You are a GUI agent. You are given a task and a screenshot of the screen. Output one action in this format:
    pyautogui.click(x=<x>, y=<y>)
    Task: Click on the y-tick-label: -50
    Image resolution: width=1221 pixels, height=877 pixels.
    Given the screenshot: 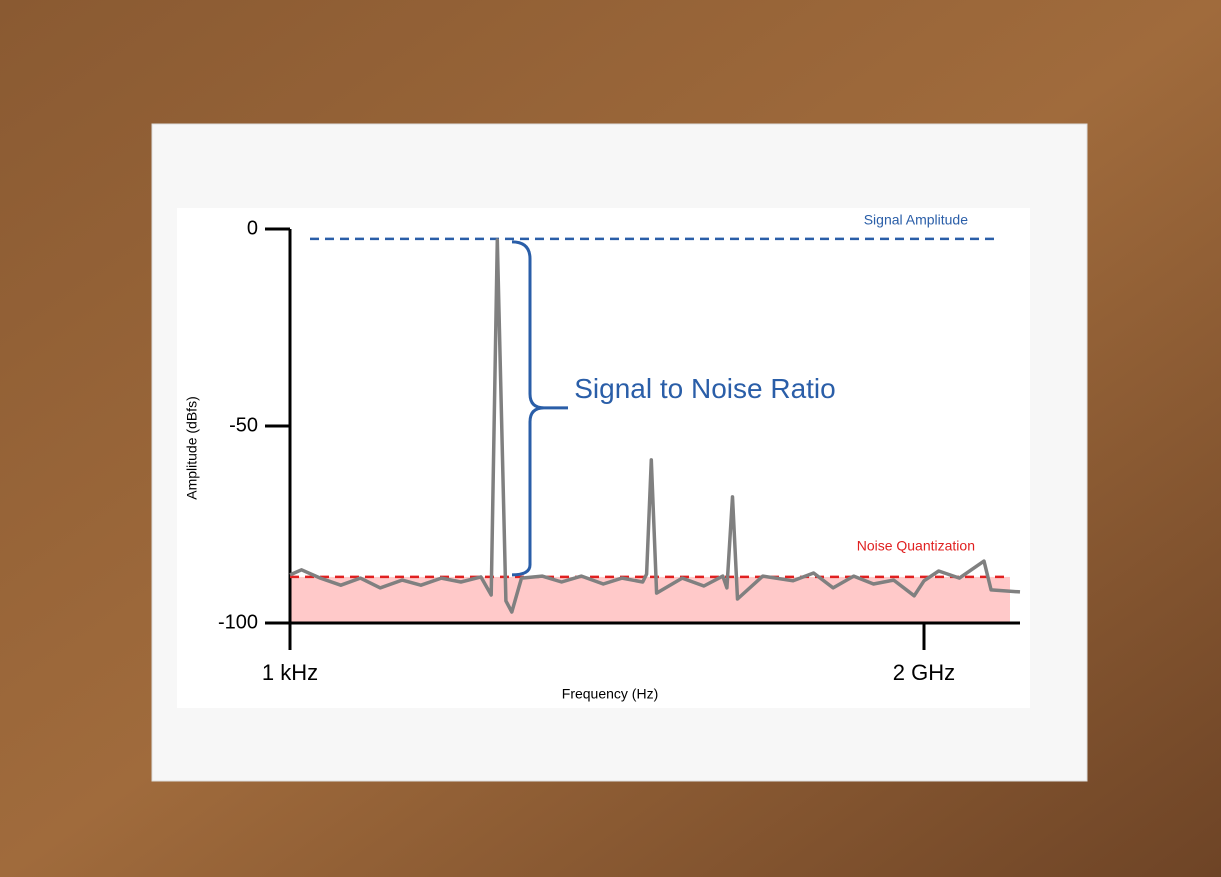 What is the action you would take?
    pyautogui.click(x=243, y=425)
    